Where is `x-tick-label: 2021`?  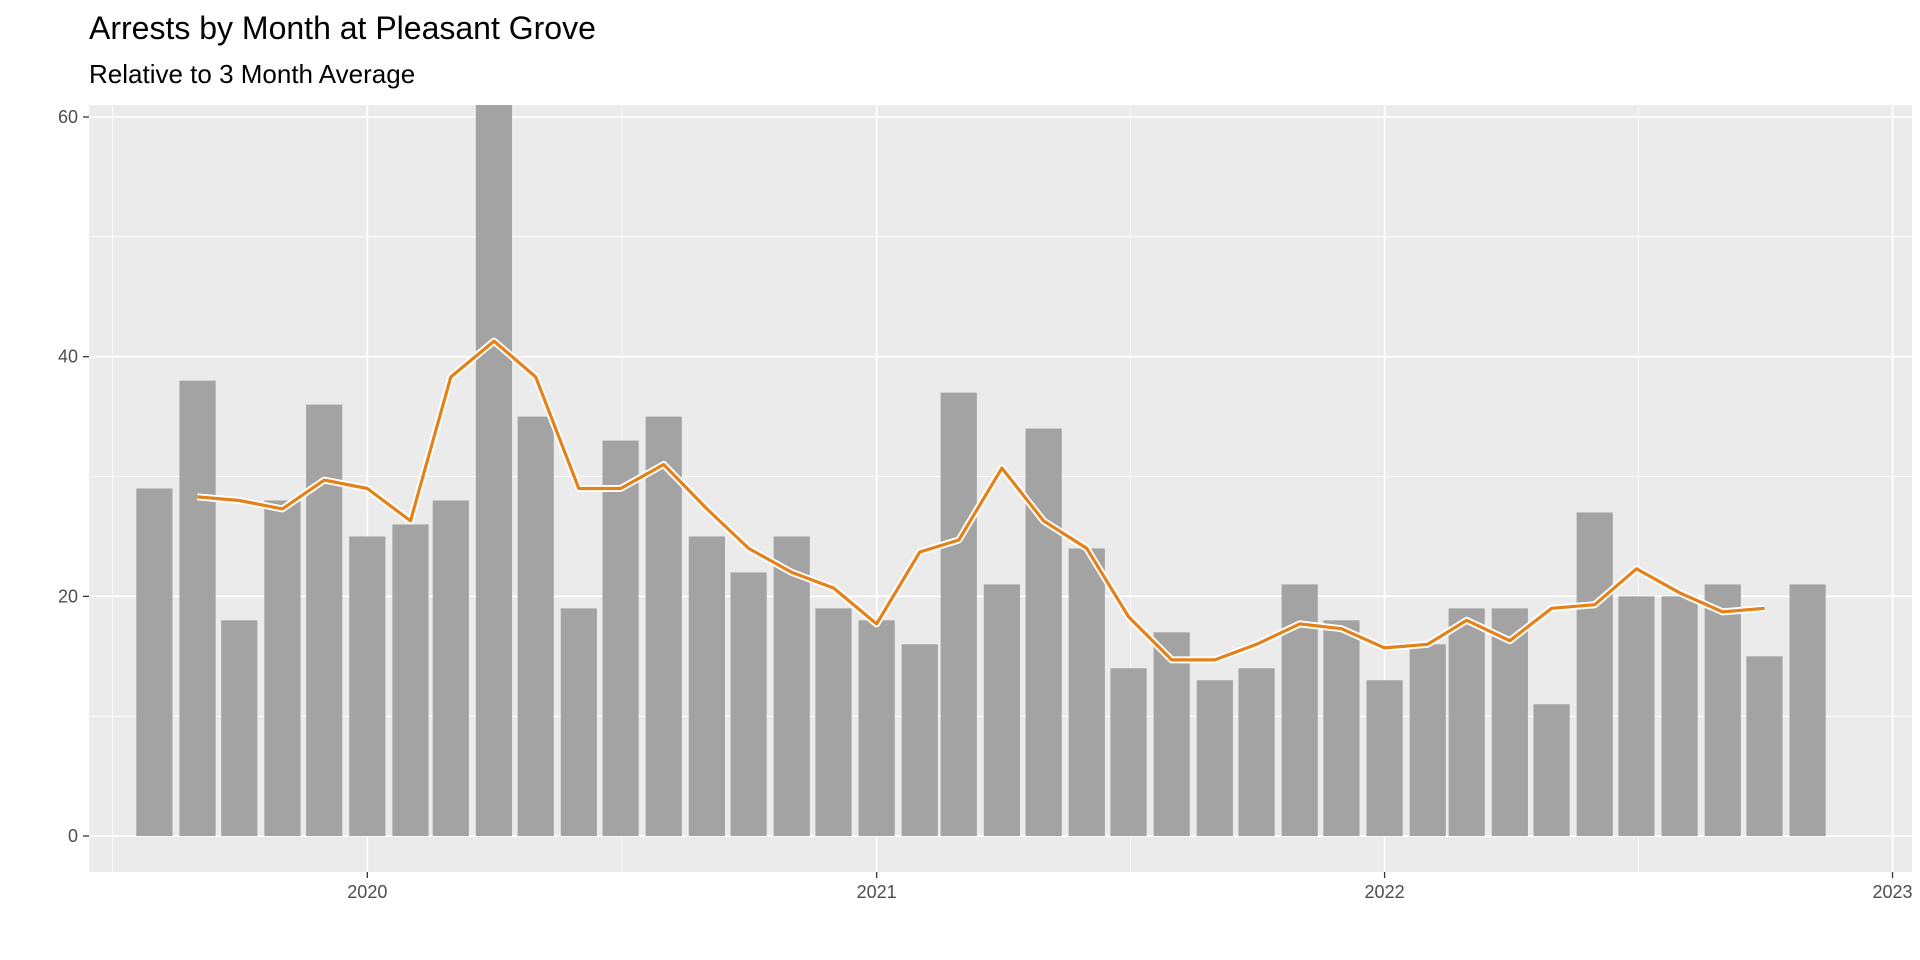
x-tick-label: 2021 is located at coordinates (877, 892).